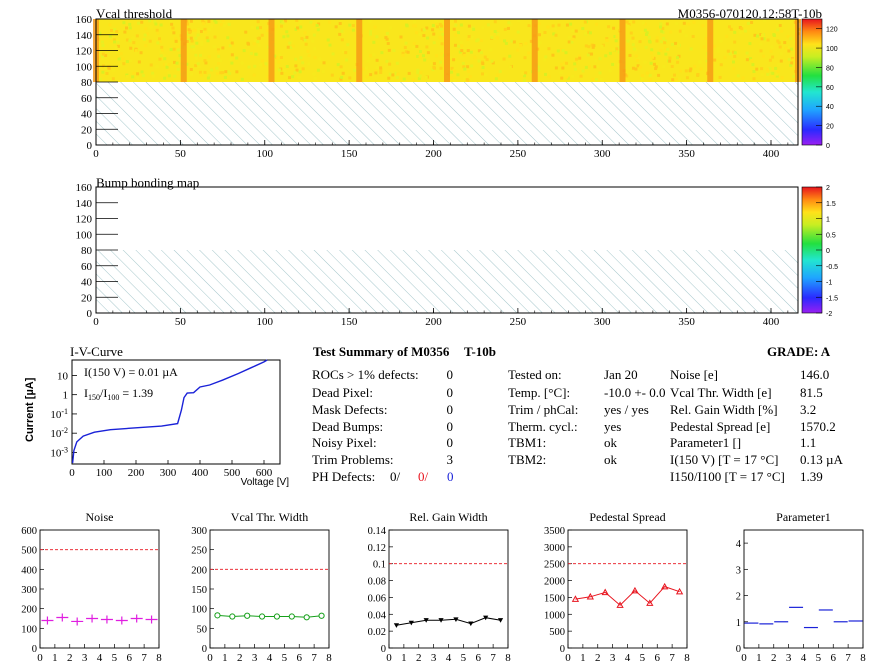  What do you see at coordinates (84, 52) in the screenshot?
I see `map-y-tick-label: 120` at bounding box center [84, 52].